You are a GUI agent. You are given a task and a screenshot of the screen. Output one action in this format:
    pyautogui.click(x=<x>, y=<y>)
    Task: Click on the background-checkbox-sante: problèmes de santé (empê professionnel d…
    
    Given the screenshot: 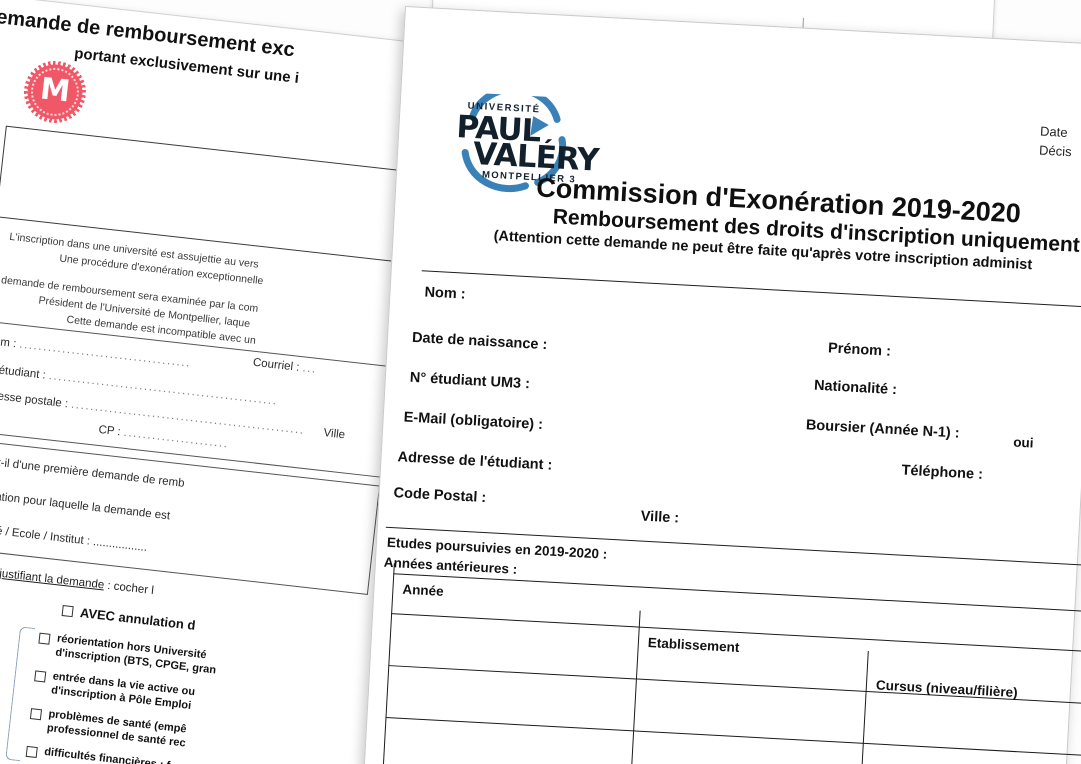 What is the action you would take?
    pyautogui.click(x=107, y=728)
    